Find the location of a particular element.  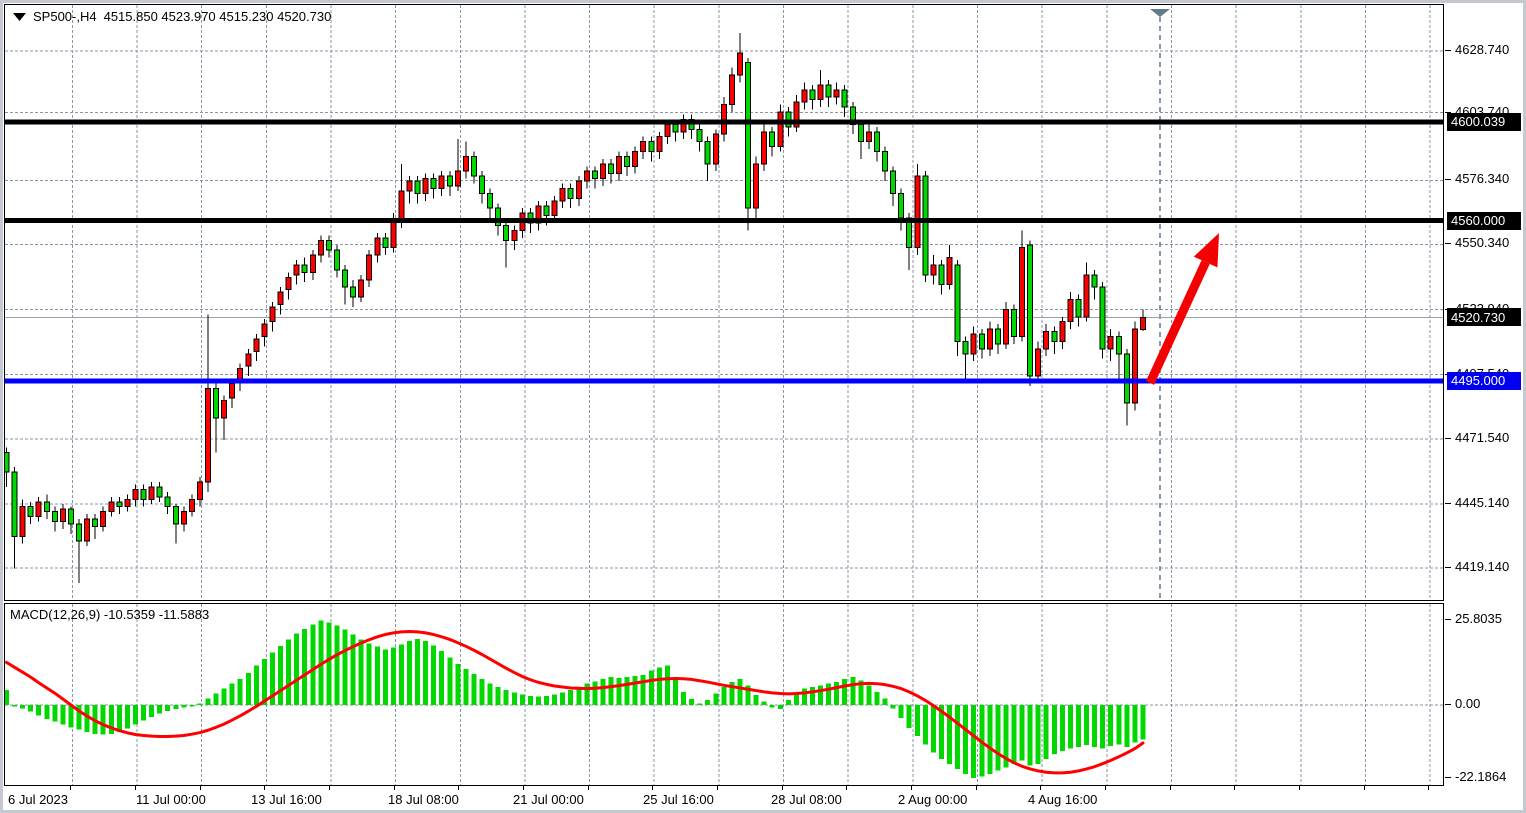

macd-indicator-label: MACD(12,26,9) -10.5359 -11.5883 is located at coordinates (110, 614).